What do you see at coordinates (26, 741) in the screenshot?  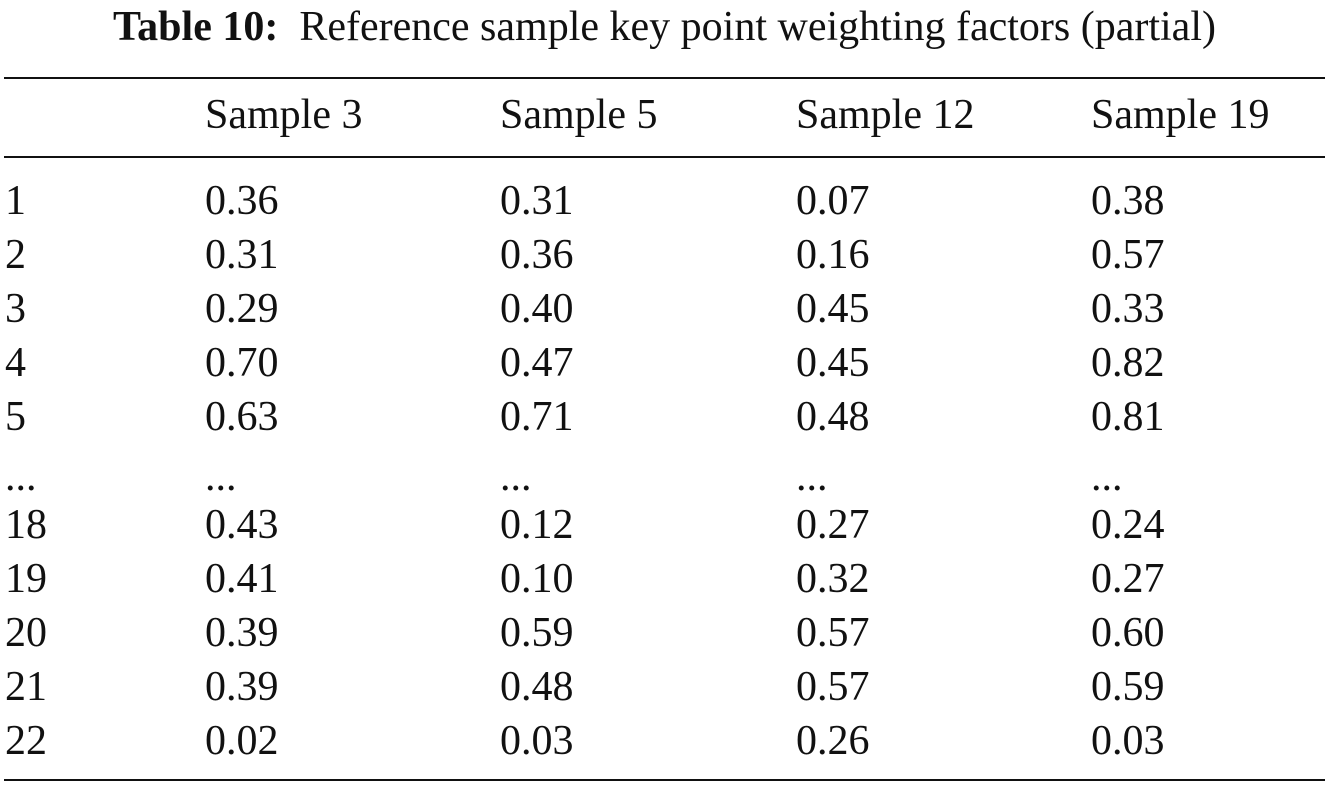 I see `row-label-cell: 22` at bounding box center [26, 741].